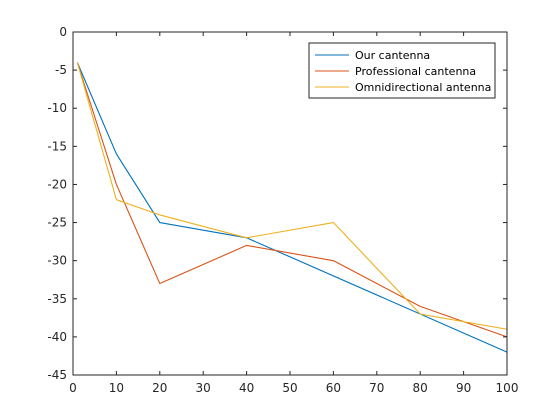 This screenshot has height=420, width=560. What do you see at coordinates (57, 108) in the screenshot?
I see `y-tick-label: -10` at bounding box center [57, 108].